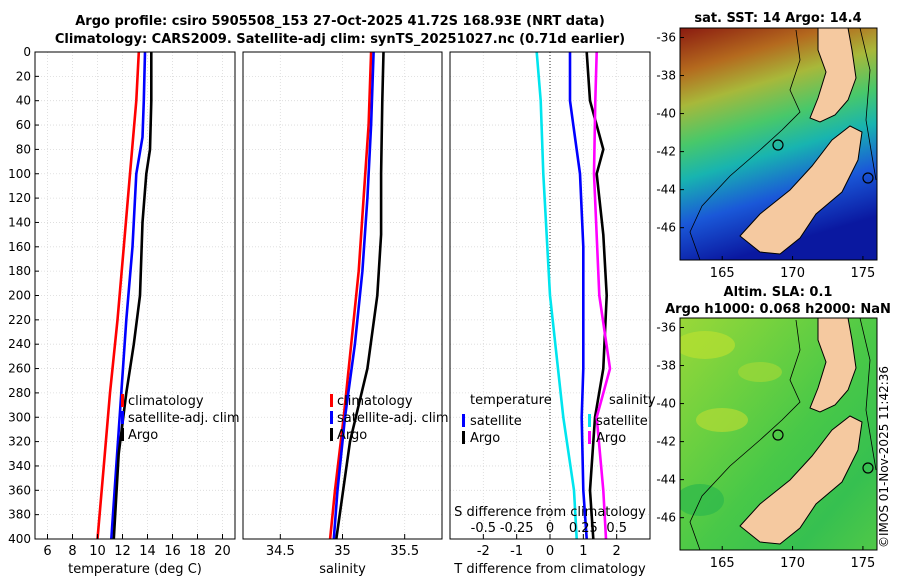  Describe the element at coordinates (19, 222) in the screenshot. I see `y-tick-label: 140` at that location.